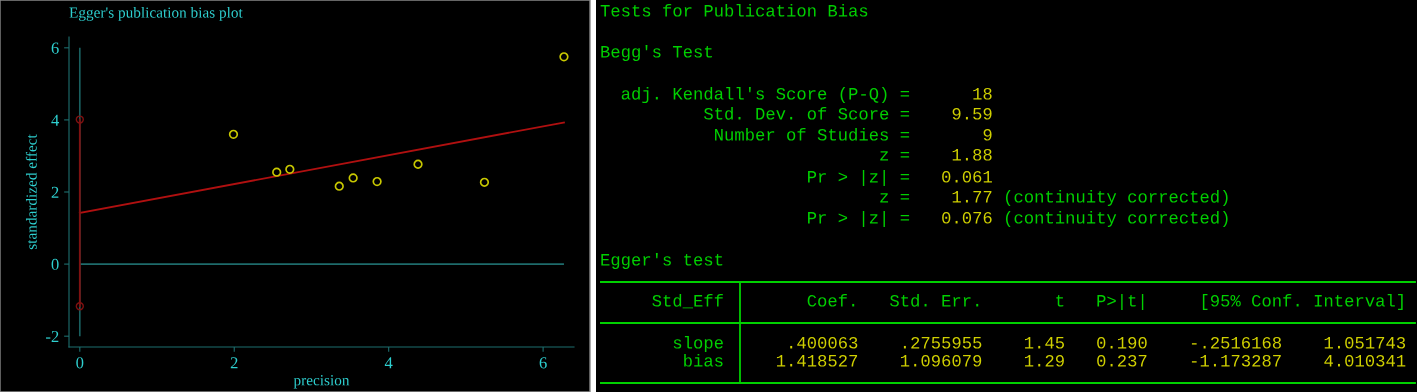 Image resolution: width=1417 pixels, height=392 pixels. I want to click on text: z = 1.77 (continuity corrected), so click(1054, 198).